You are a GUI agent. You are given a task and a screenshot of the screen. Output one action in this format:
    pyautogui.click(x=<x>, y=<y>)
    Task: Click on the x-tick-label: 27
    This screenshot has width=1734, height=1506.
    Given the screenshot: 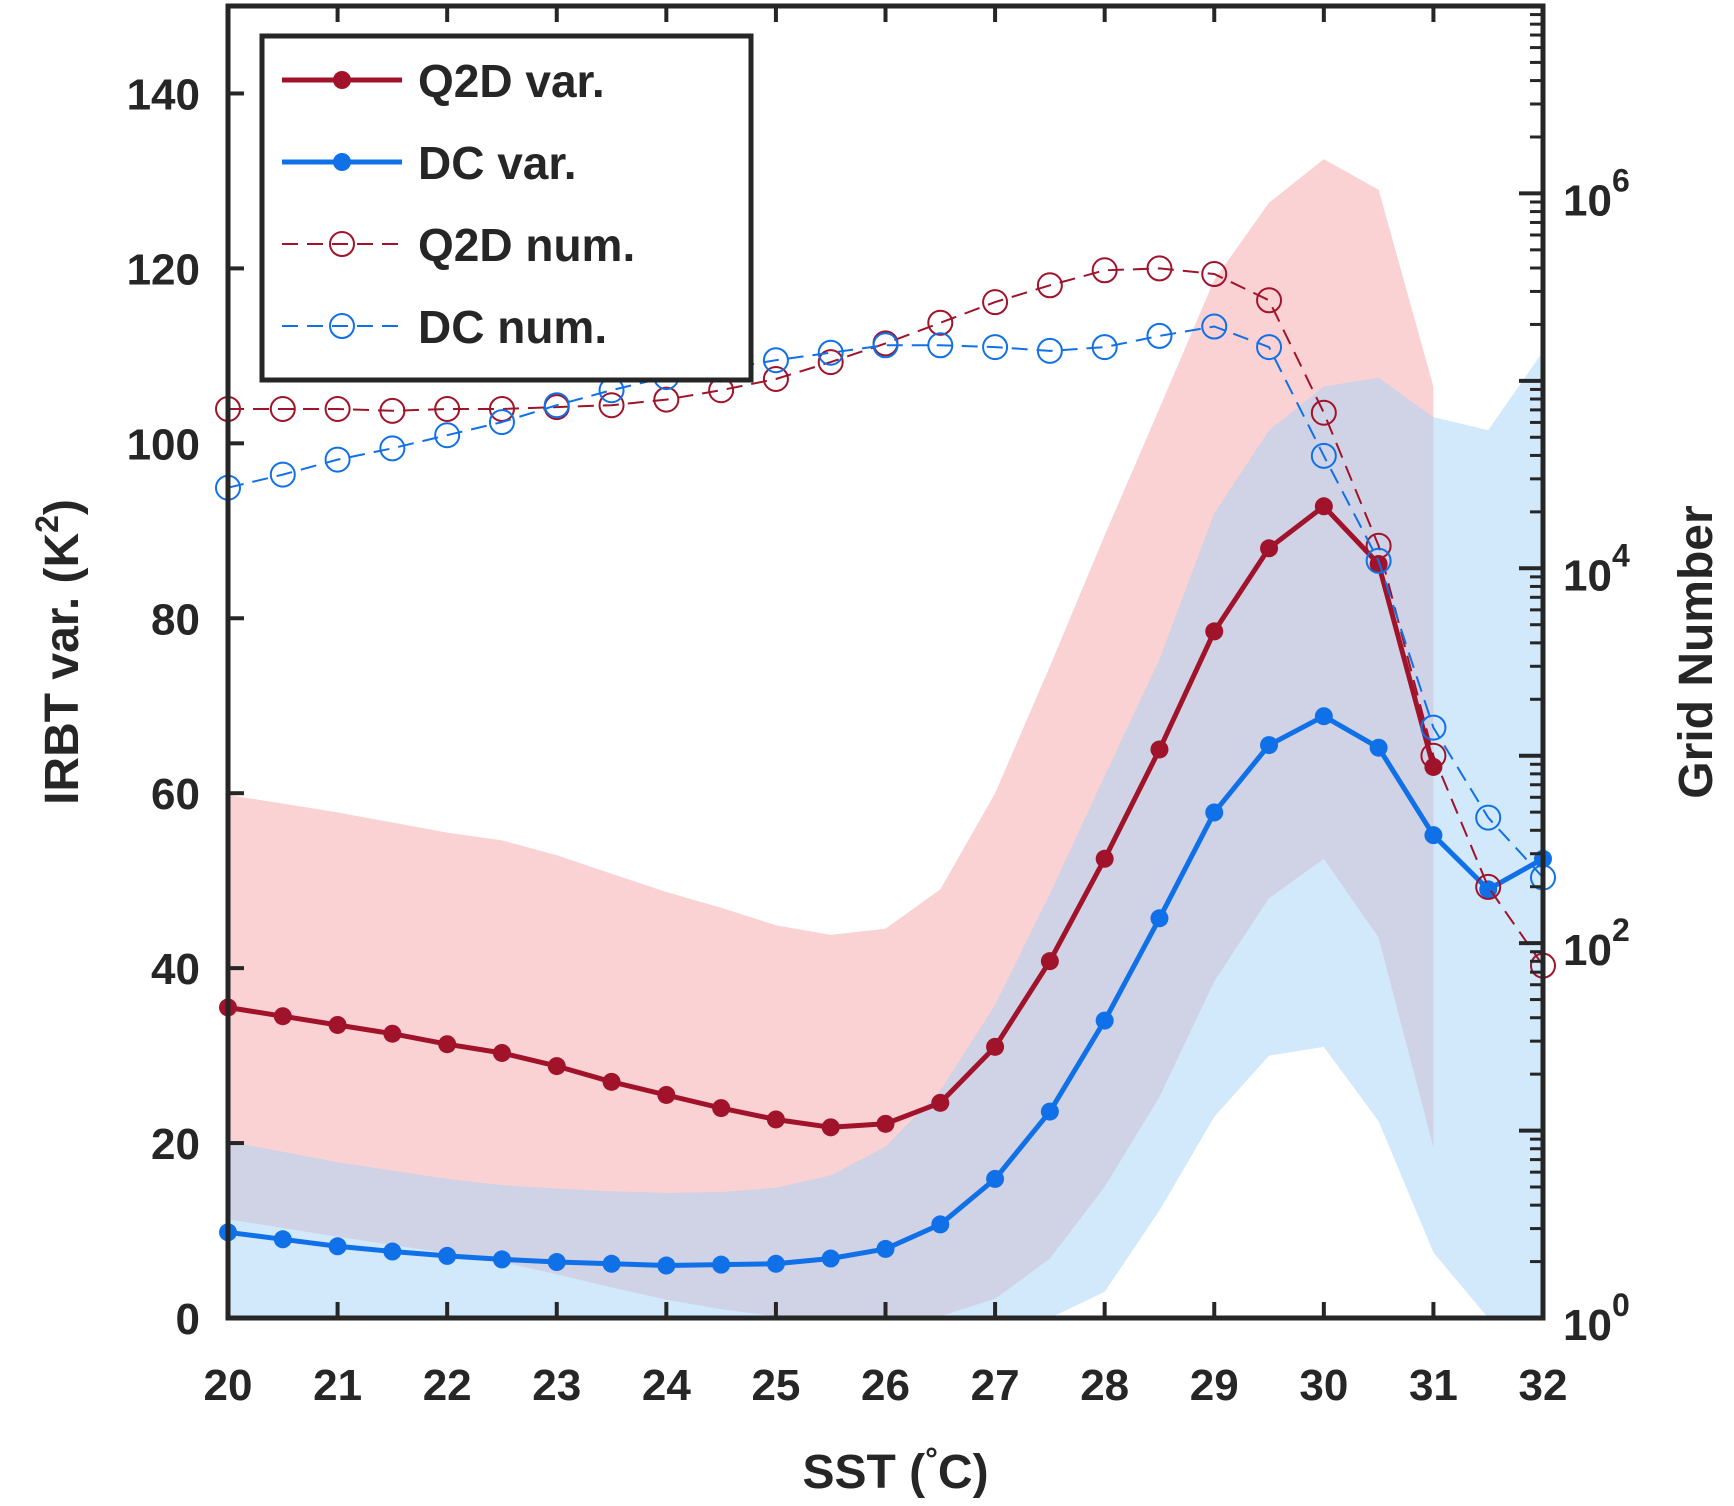 What is the action you would take?
    pyautogui.click(x=995, y=1385)
    